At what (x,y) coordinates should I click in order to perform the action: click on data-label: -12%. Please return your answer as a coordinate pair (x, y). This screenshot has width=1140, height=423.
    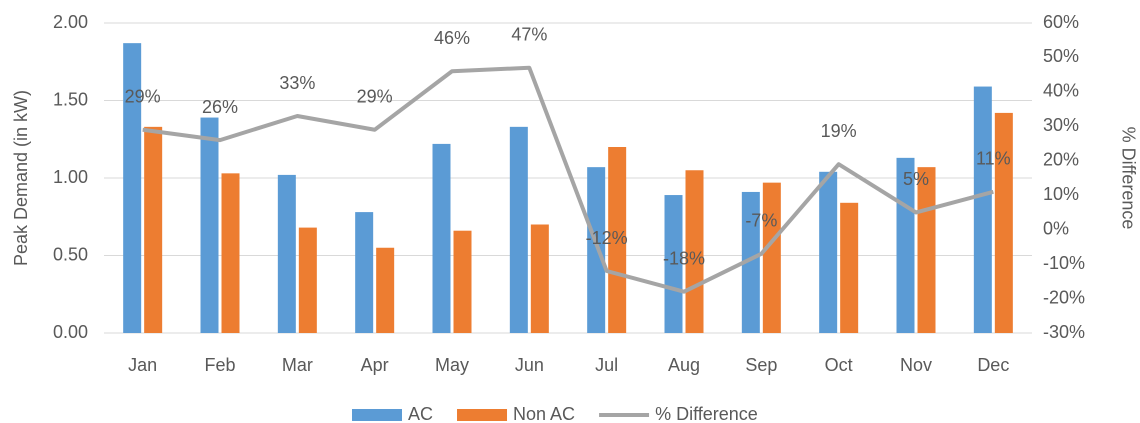
    Looking at the image, I should click on (607, 238).